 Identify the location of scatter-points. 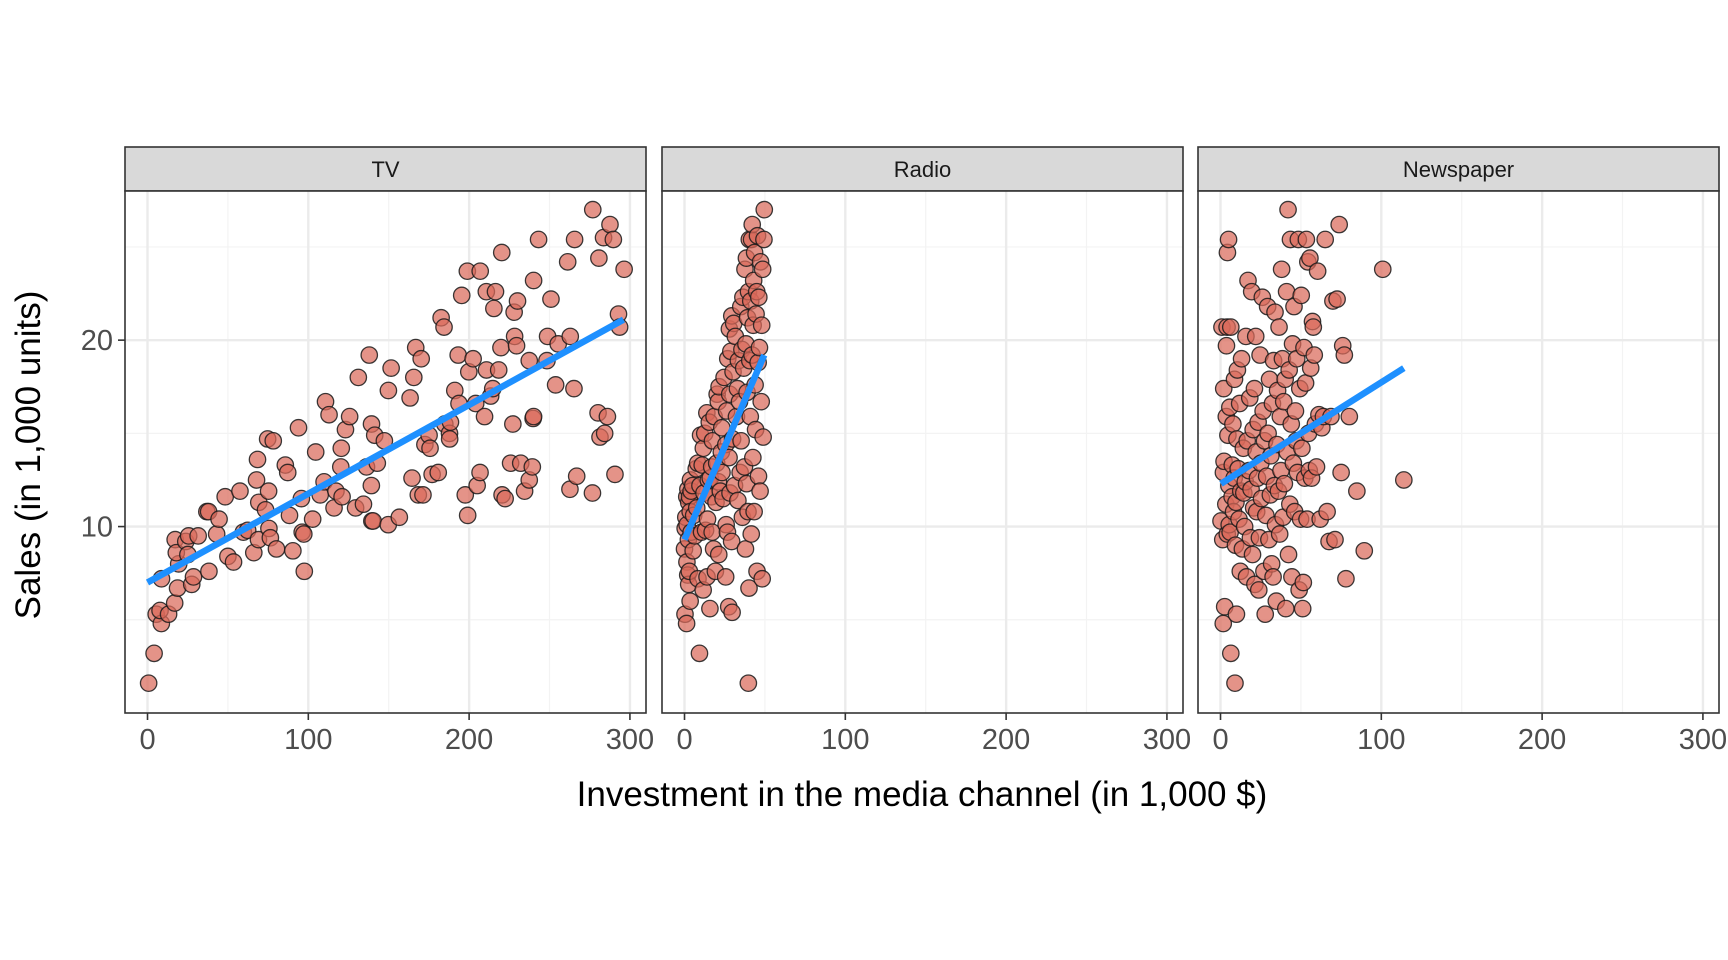
(1312, 446).